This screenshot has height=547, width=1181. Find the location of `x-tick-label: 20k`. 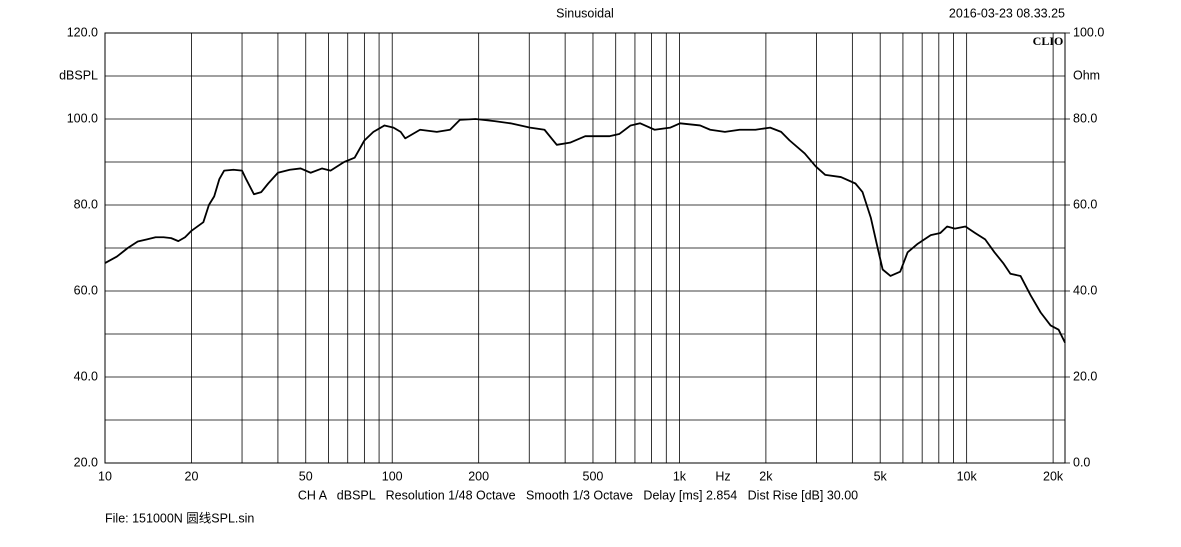

x-tick-label: 20k is located at coordinates (1053, 476).